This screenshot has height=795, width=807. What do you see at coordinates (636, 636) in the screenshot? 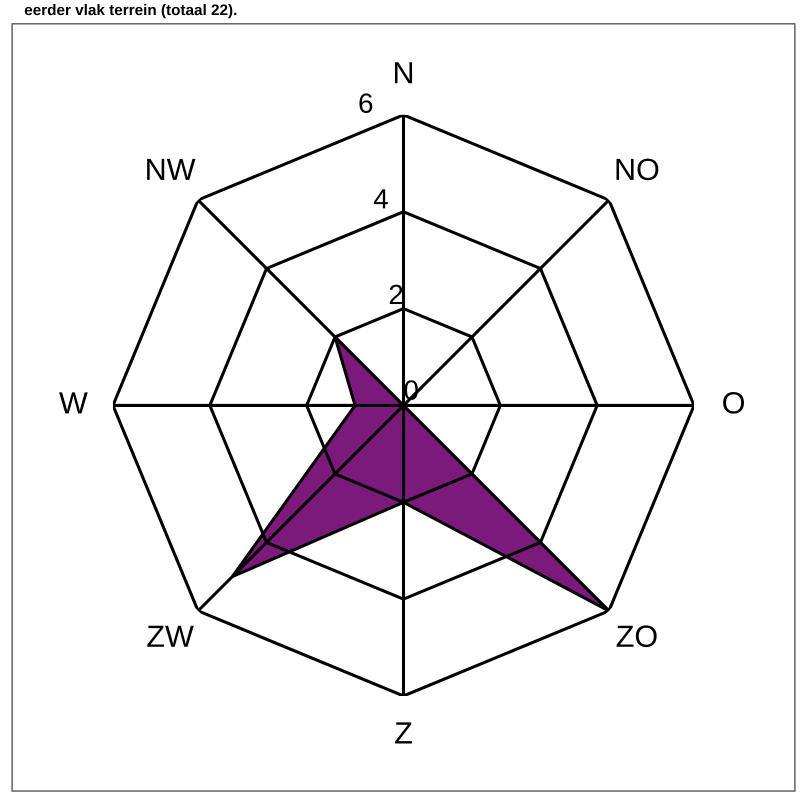
I see `spoke-label: ZO` at bounding box center [636, 636].